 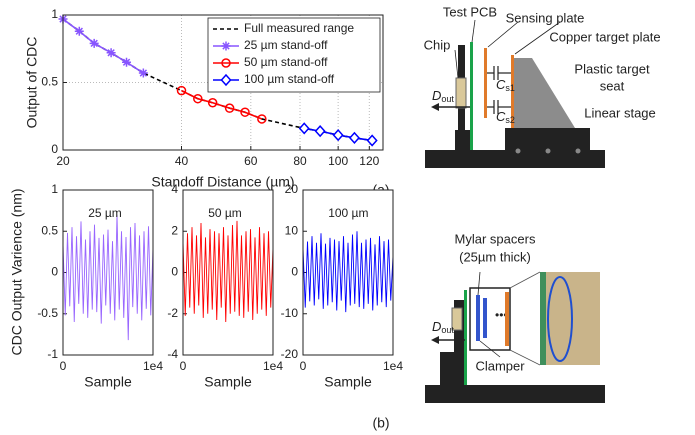 What do you see at coordinates (290, 313) in the screenshot?
I see `y-tick-label: -10` at bounding box center [290, 313].